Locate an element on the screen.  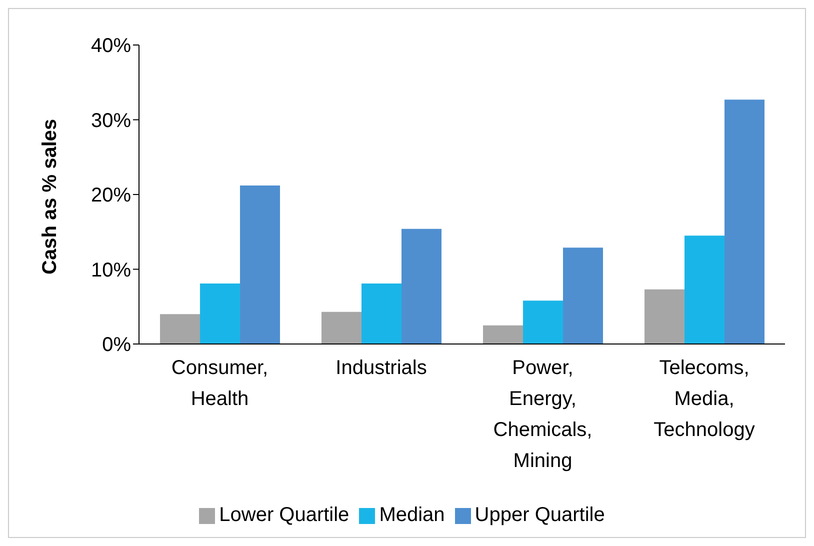
x-tick-label: Consumer, Health is located at coordinates (219, 383).